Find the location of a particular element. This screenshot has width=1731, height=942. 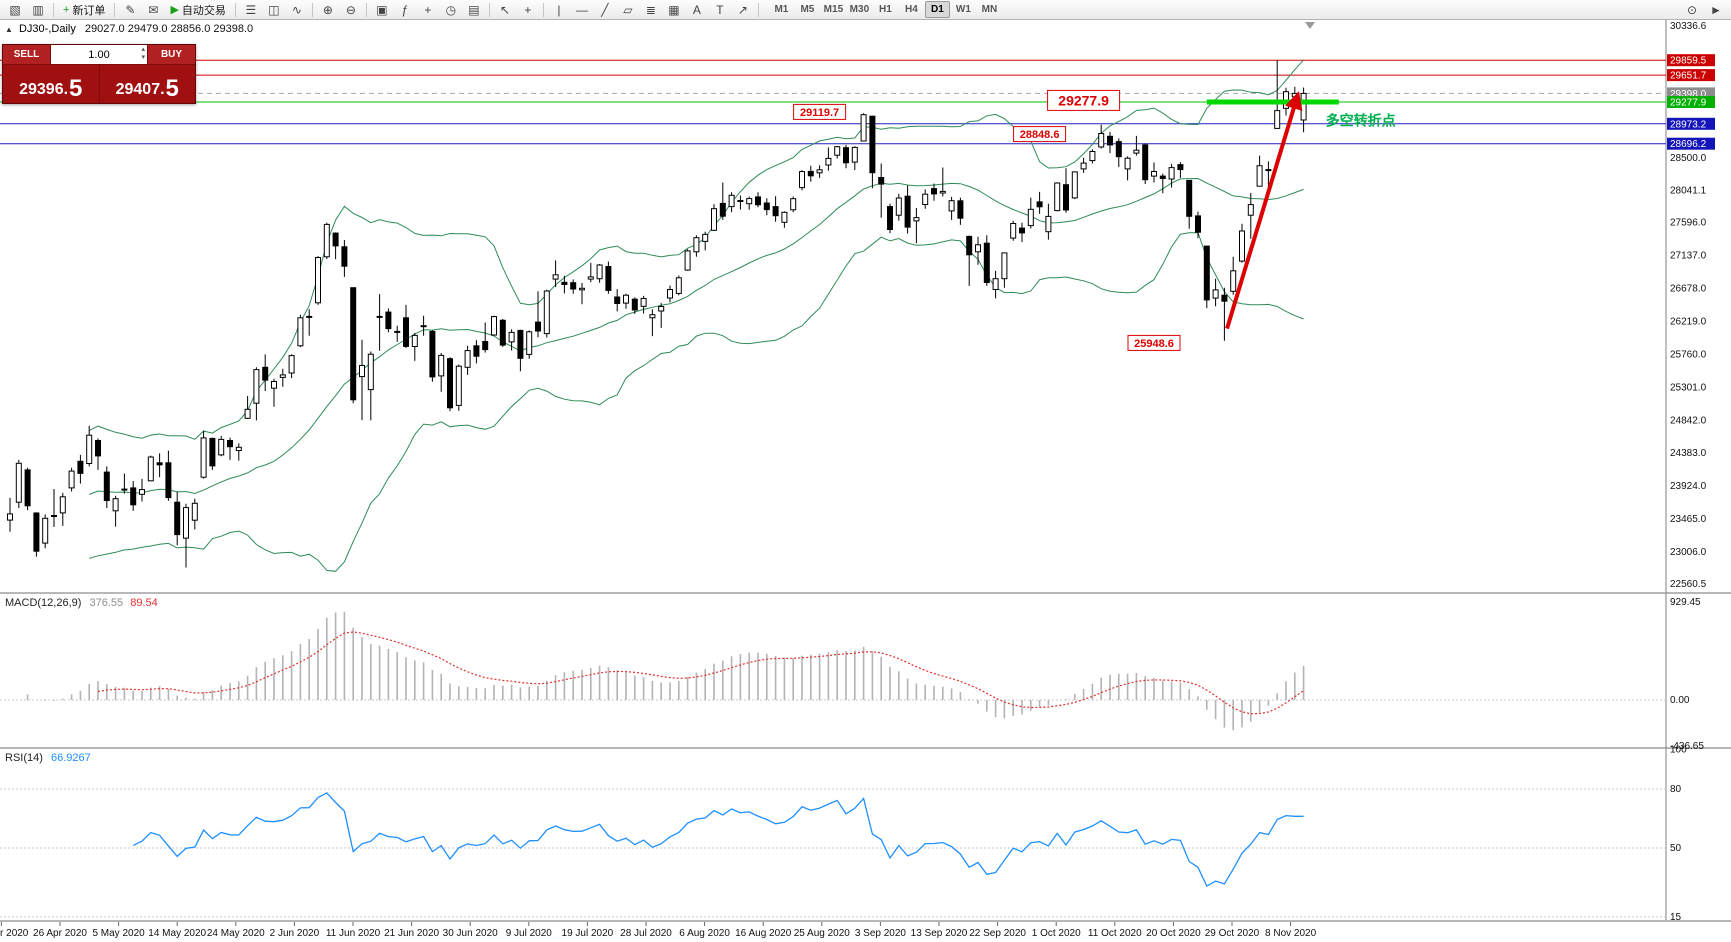

timeframe-h4: H4 is located at coordinates (911, 9).